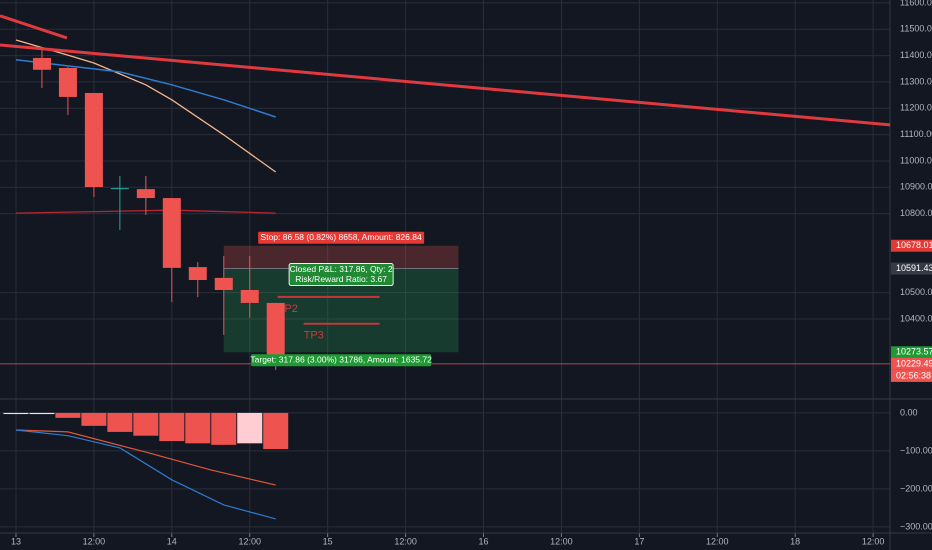  I want to click on x-tick-label: 13, so click(16, 541).